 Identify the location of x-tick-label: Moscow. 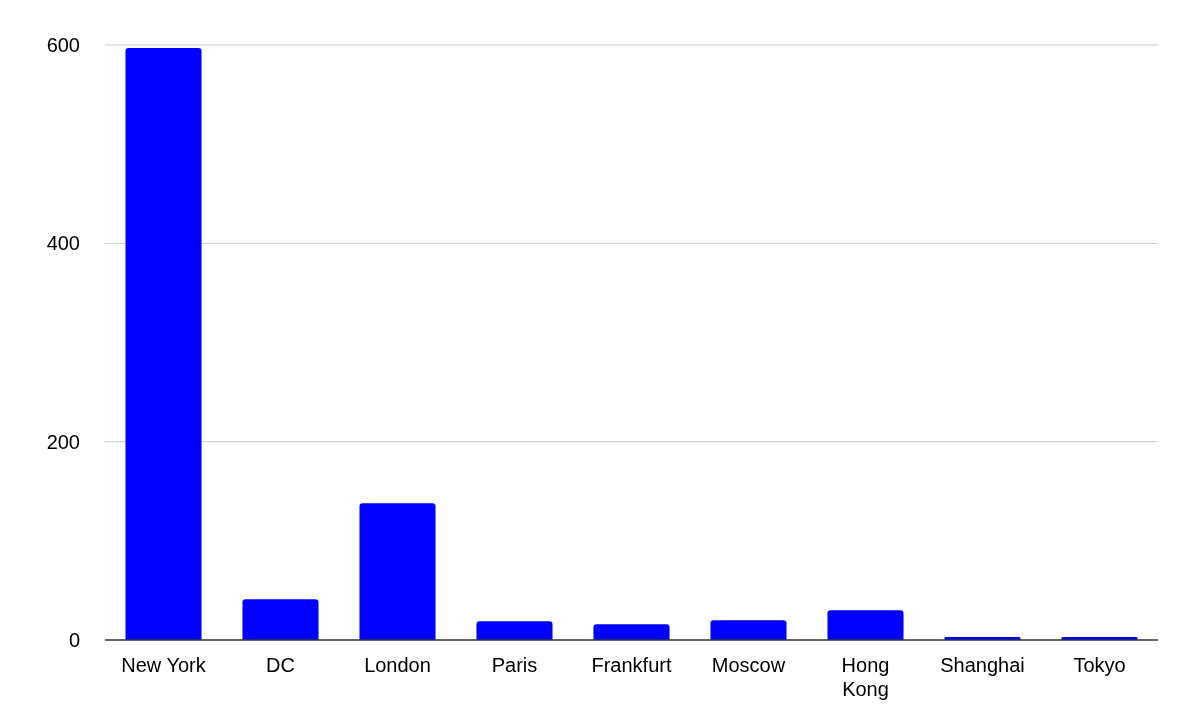
(748, 665).